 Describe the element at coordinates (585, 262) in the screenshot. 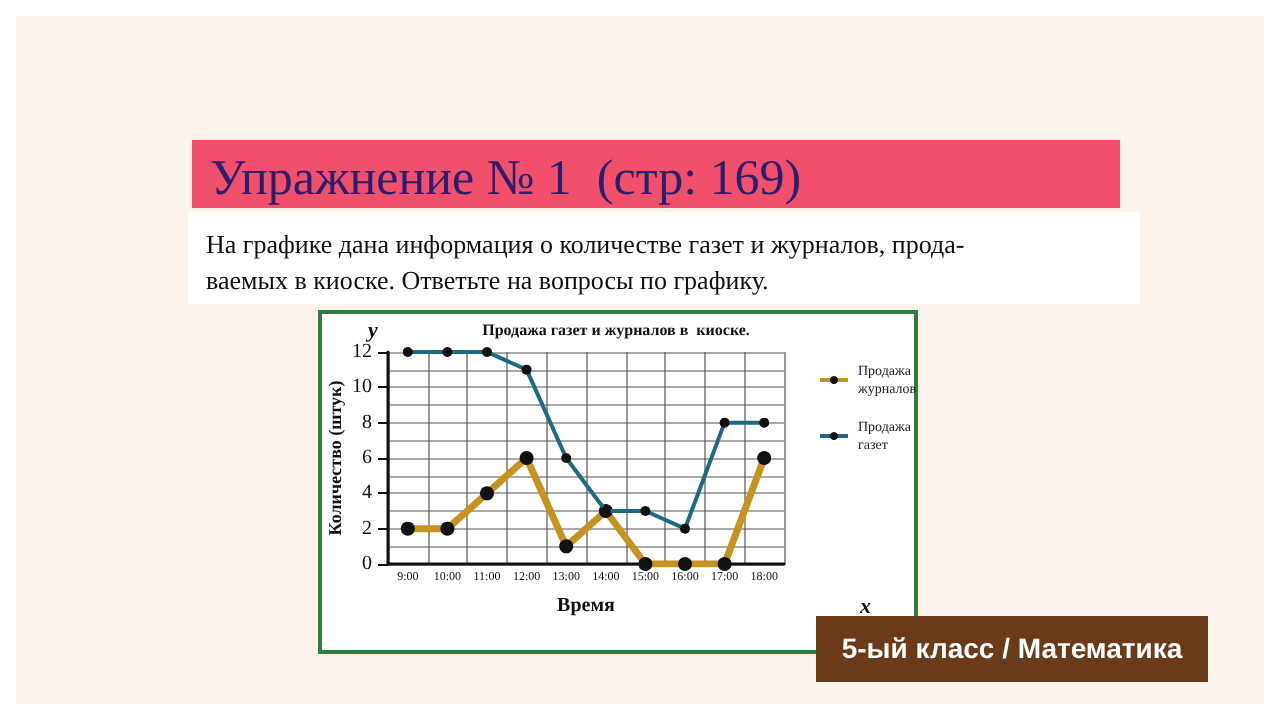

I see `chart-subtitle: На графике дана информация о количестве газет и журналов, прода- ваемых в киоске. Ответьте на вопросы по графику.` at that location.